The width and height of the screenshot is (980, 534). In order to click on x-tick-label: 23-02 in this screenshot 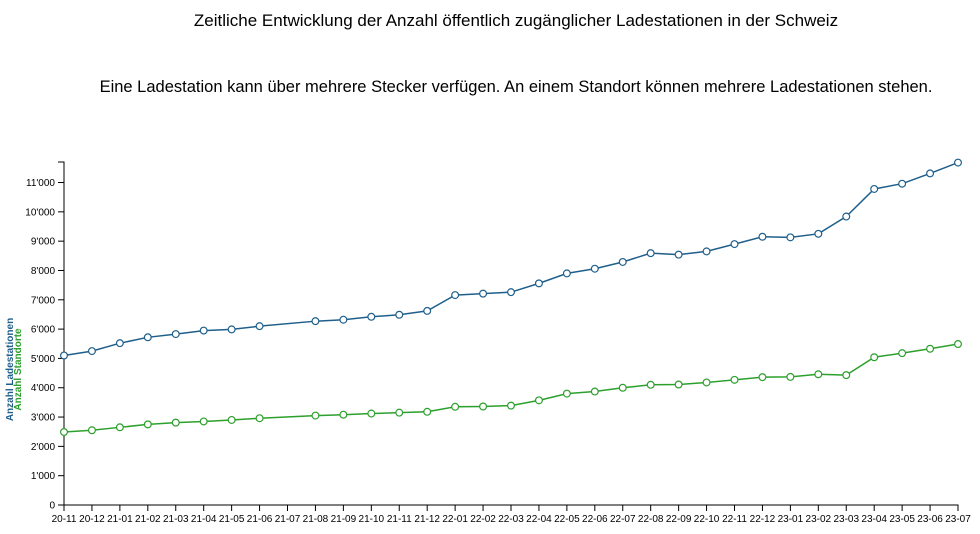, I will do `click(819, 519)`.